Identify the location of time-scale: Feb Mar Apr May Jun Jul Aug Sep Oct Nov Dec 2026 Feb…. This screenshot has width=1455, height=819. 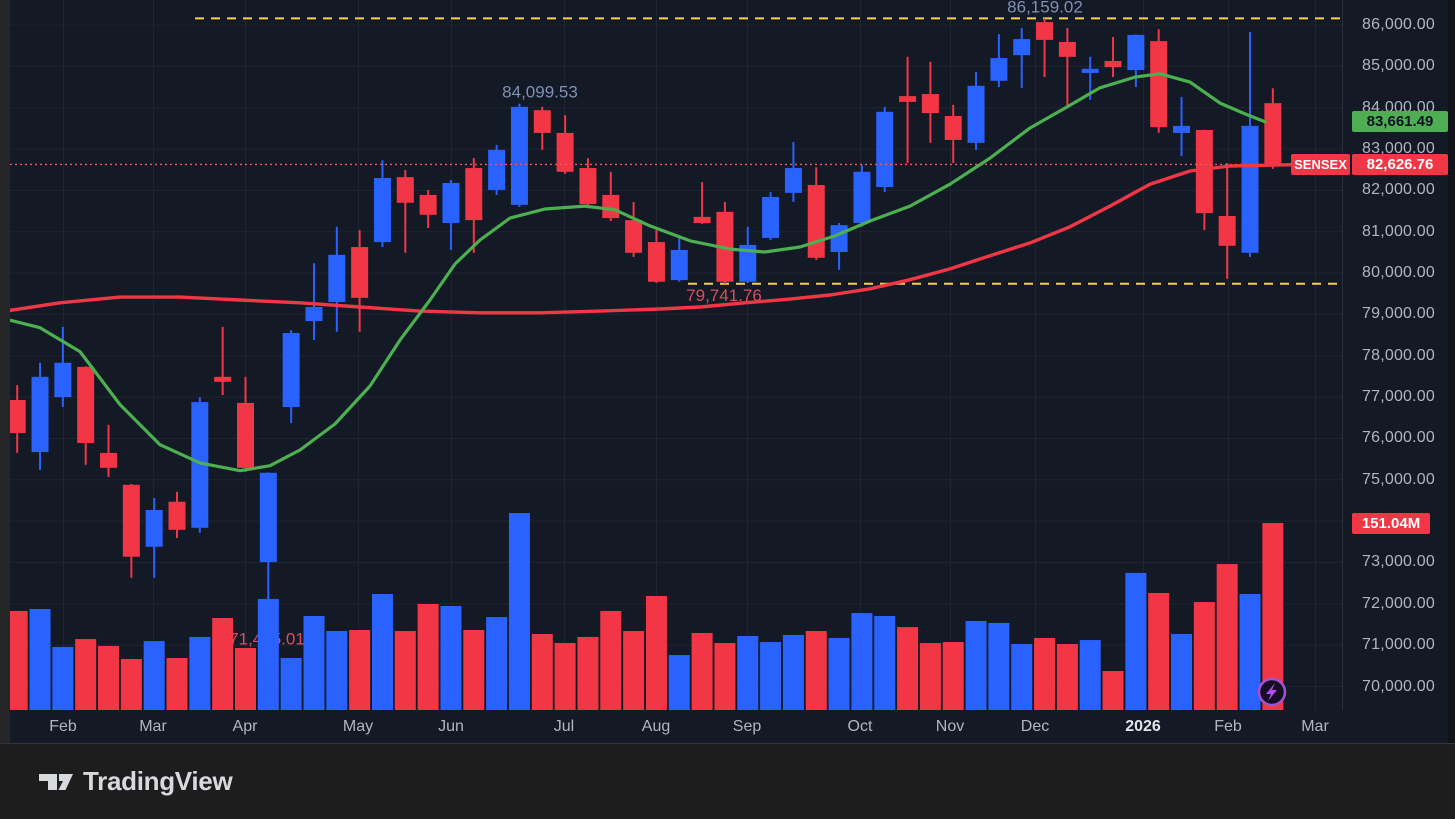
(727, 726).